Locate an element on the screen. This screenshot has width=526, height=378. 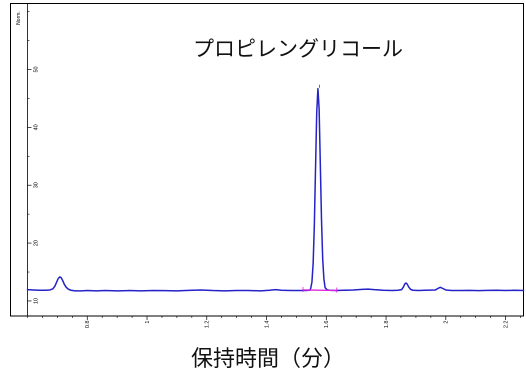
y-tick-label: 10 is located at coordinates (37, 301).